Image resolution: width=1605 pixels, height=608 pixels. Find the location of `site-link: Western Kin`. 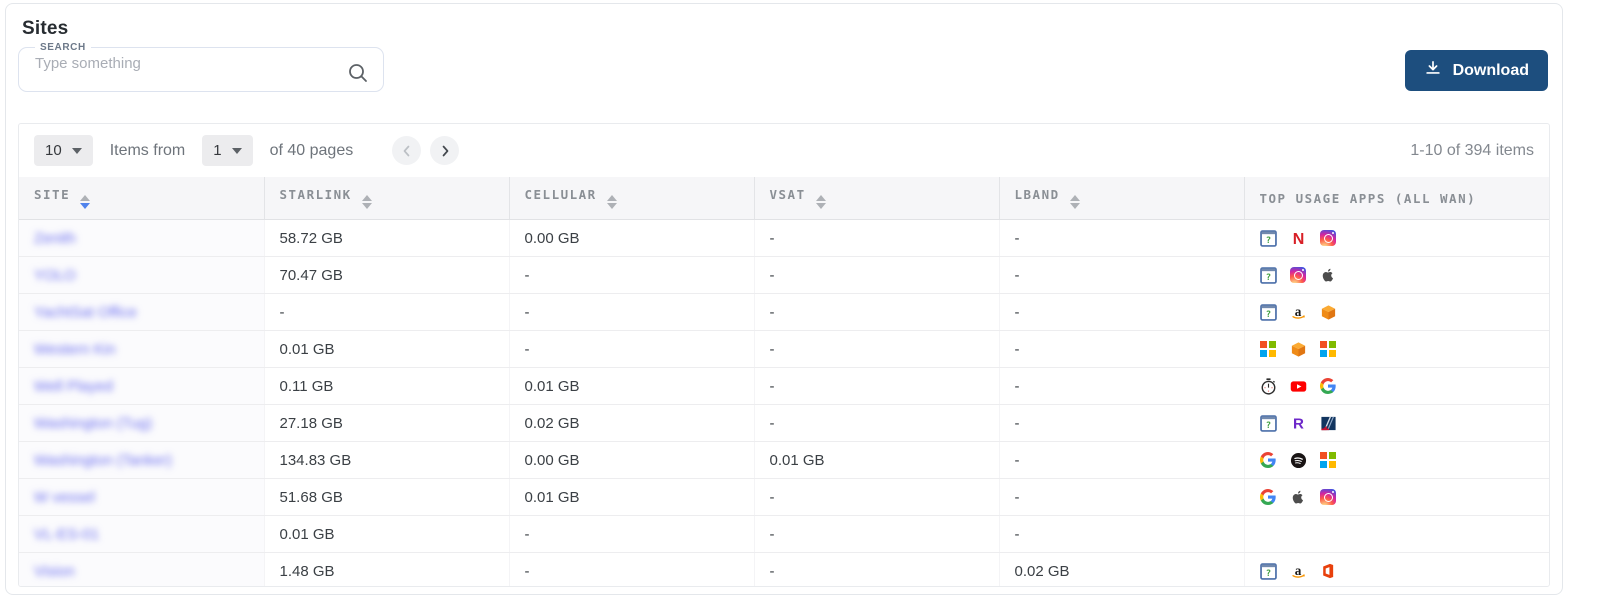

site-link: Western Kin is located at coordinates (75, 349).